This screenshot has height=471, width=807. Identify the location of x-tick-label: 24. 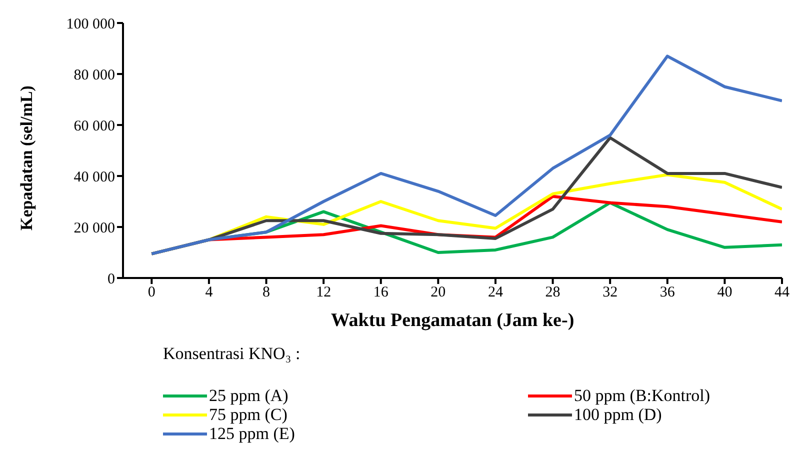
(496, 292).